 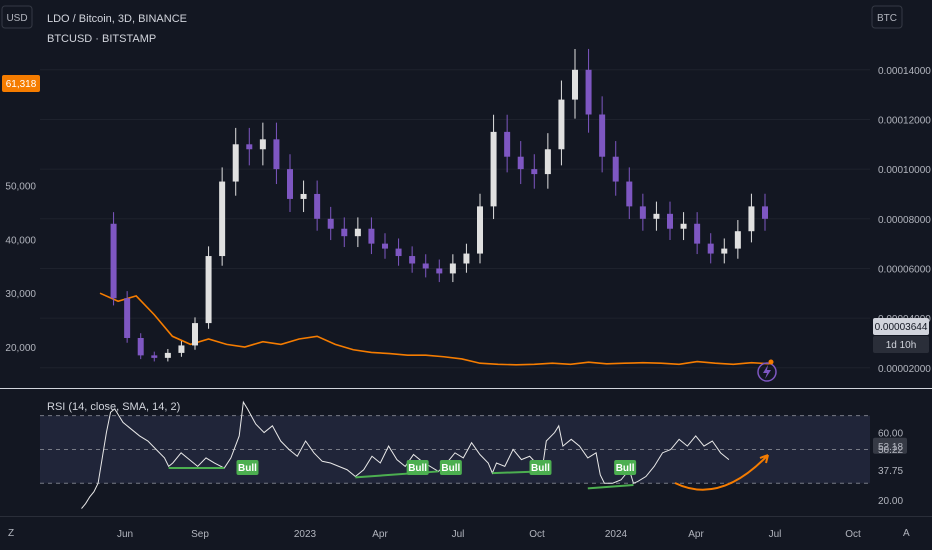 I want to click on btcusd-line, so click(x=434, y=329).